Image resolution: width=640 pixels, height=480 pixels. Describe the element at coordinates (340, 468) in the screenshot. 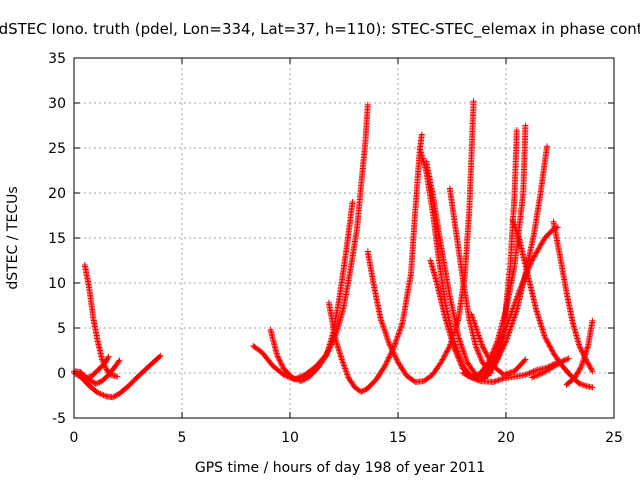

I see `x-axis-label: GPS time / hours of day 198 of year 2011` at that location.